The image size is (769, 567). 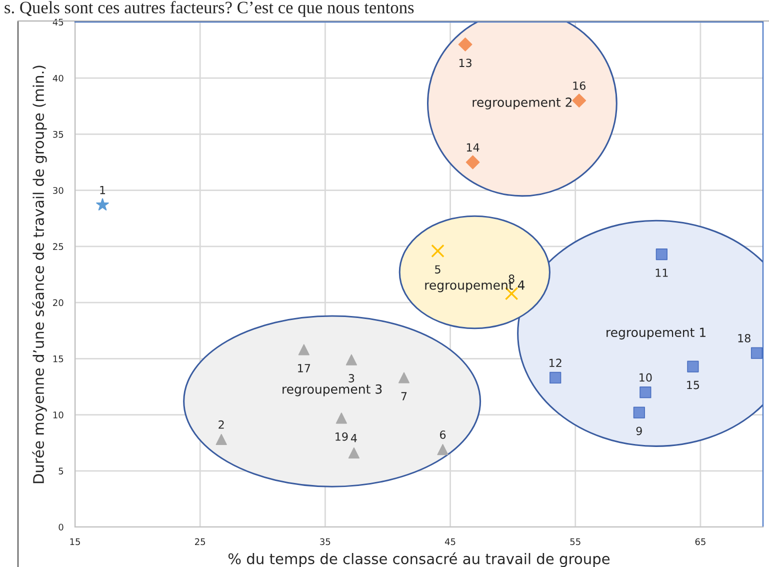 I want to click on annotation: 19, so click(x=342, y=436).